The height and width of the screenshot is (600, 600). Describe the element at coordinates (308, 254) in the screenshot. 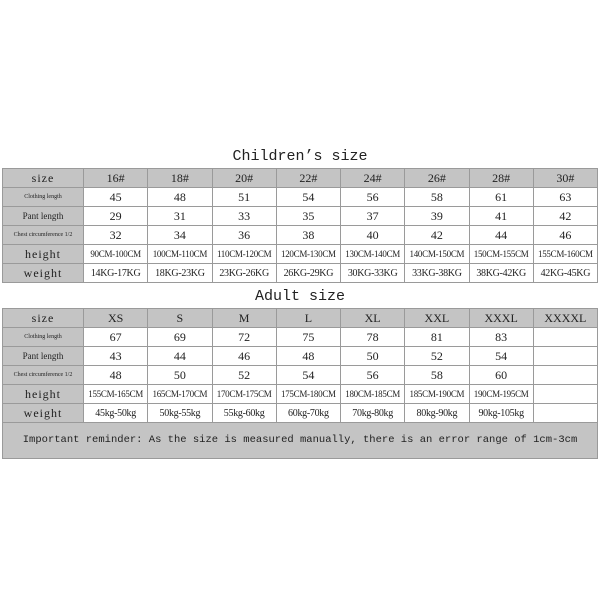

I see `table-cell: 120CM-130CM` at that location.